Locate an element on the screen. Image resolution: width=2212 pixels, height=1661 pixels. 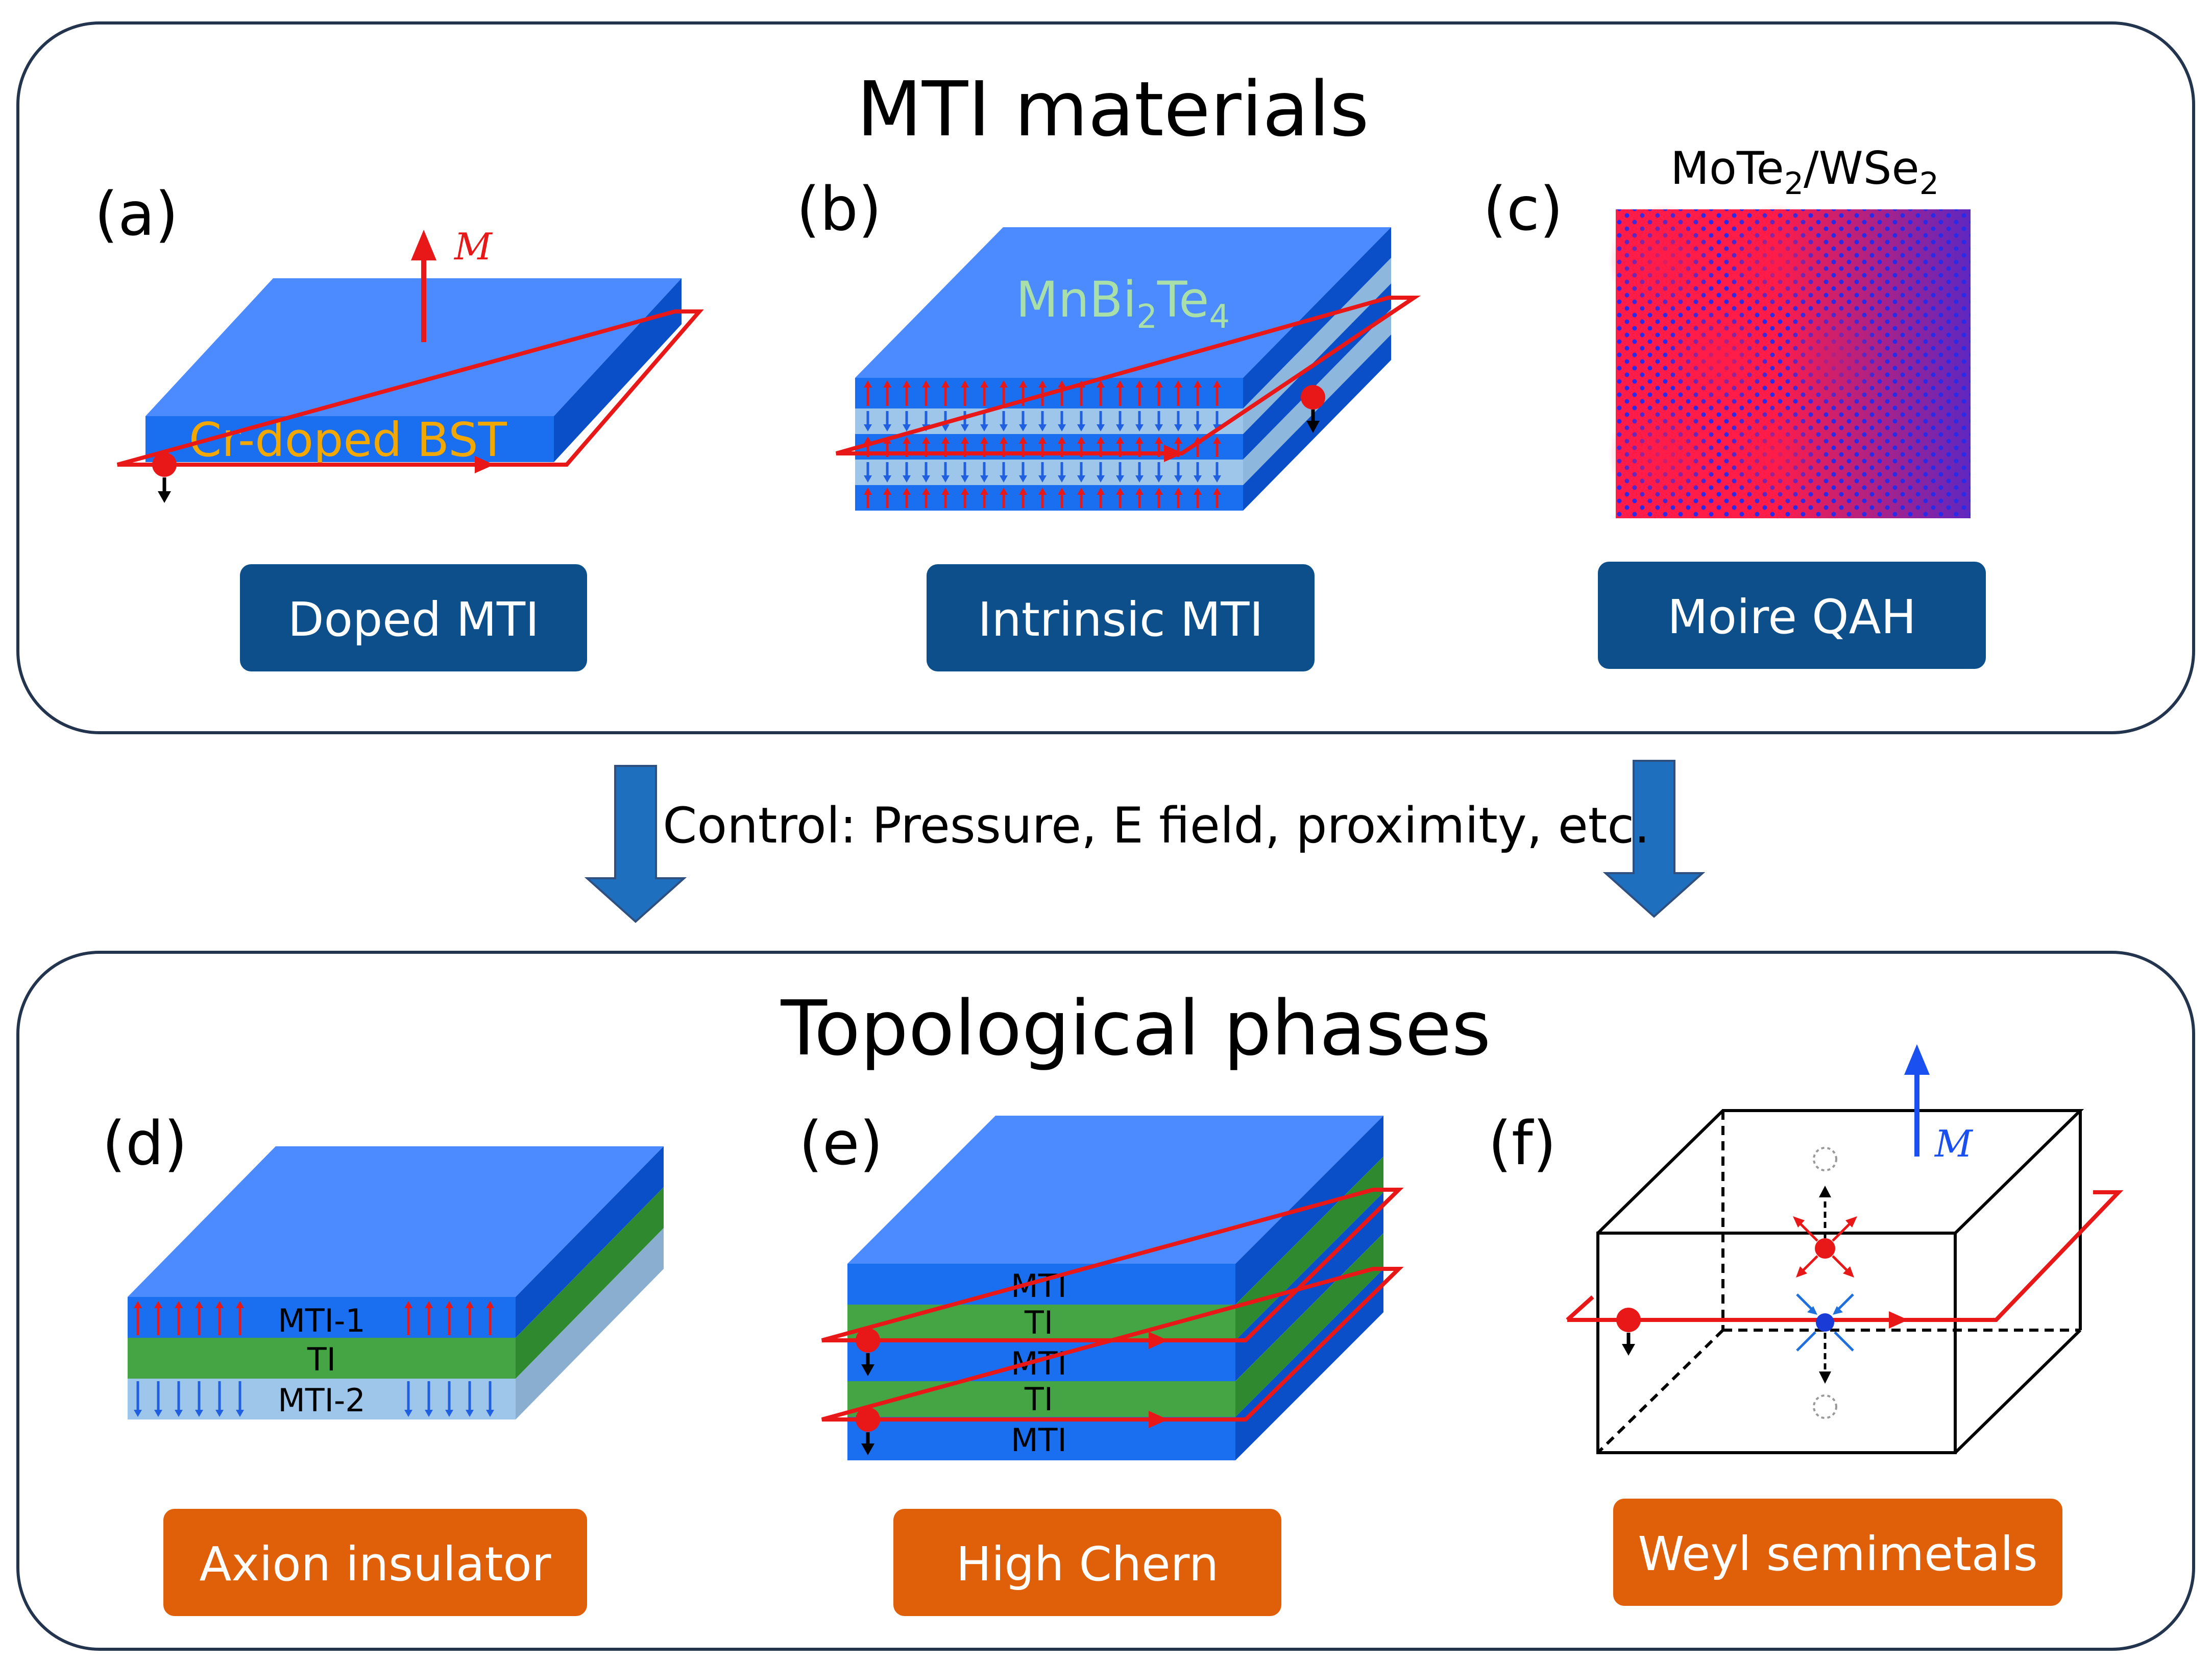
electron-b is located at coordinates (1313, 397).